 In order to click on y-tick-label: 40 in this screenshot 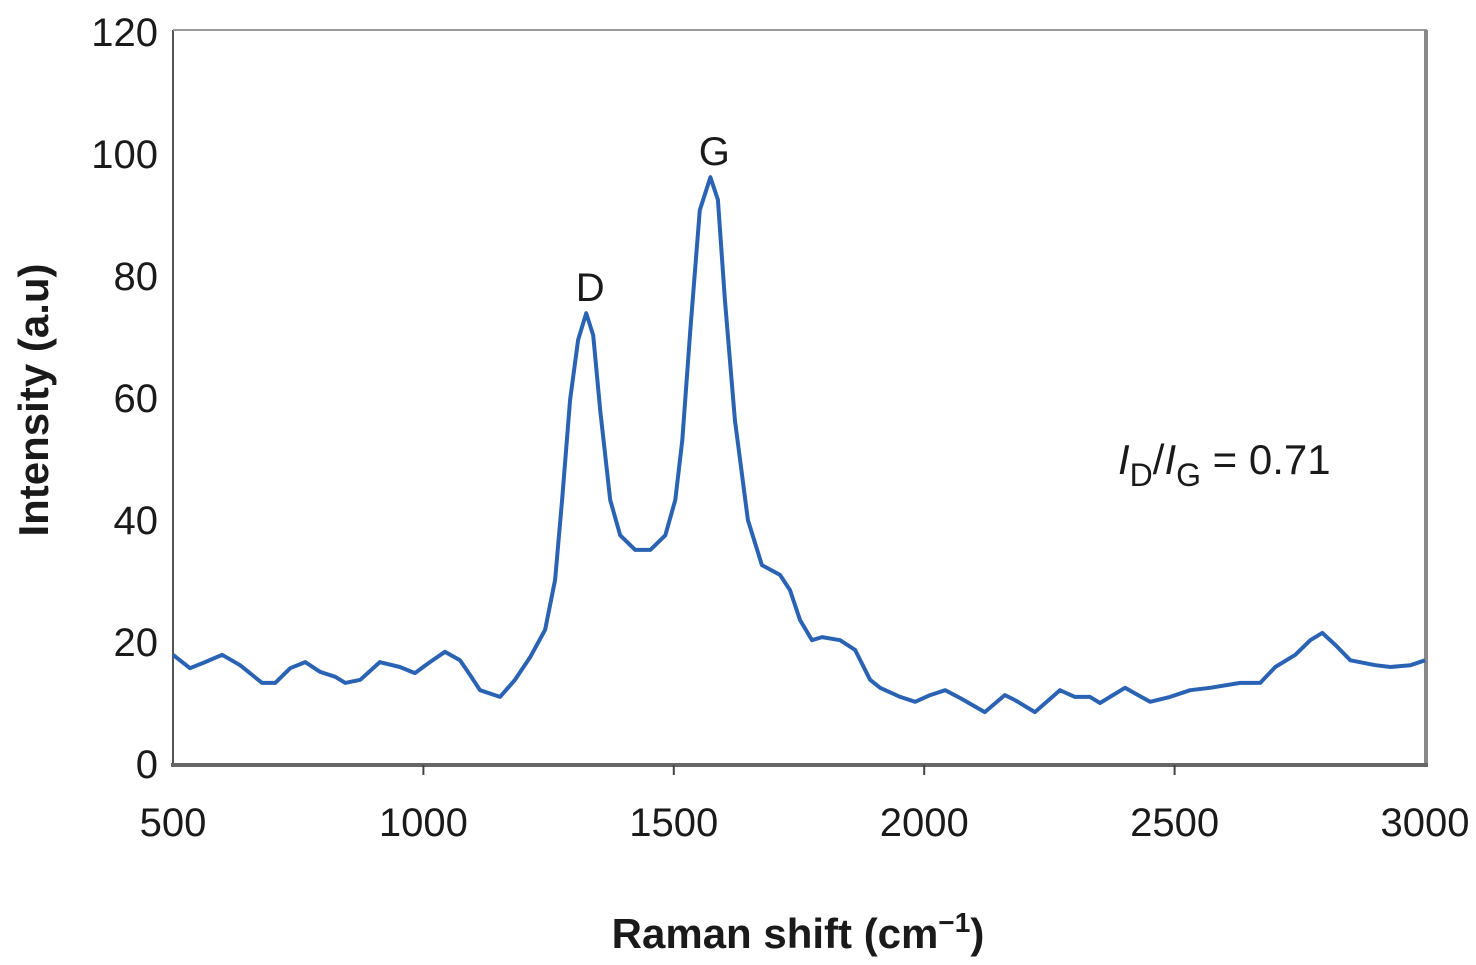, I will do `click(136, 521)`.